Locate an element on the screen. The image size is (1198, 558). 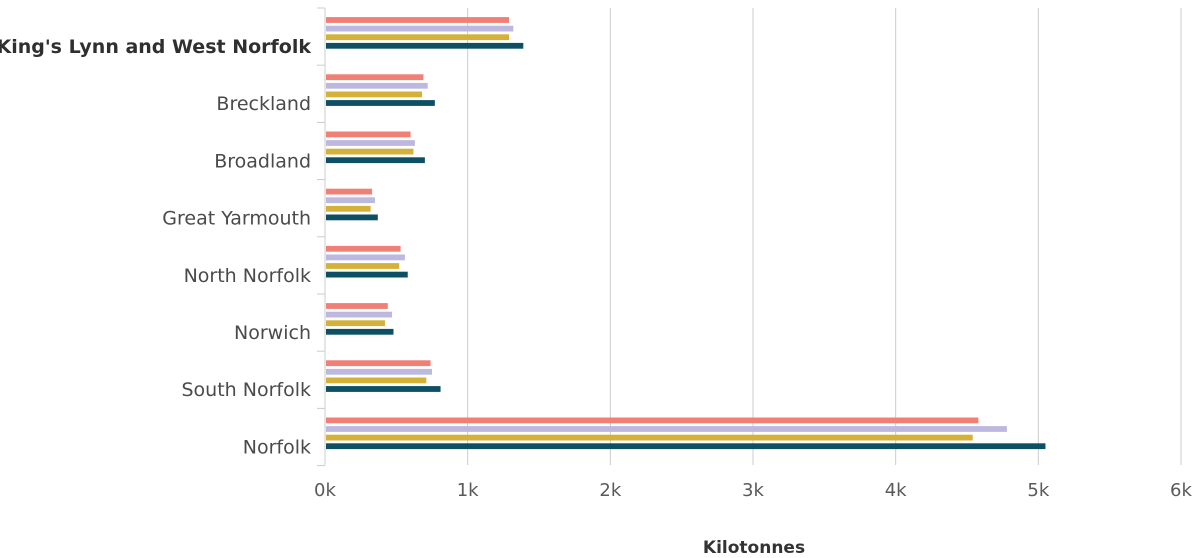
category-label: Broadland is located at coordinates (262, 161).